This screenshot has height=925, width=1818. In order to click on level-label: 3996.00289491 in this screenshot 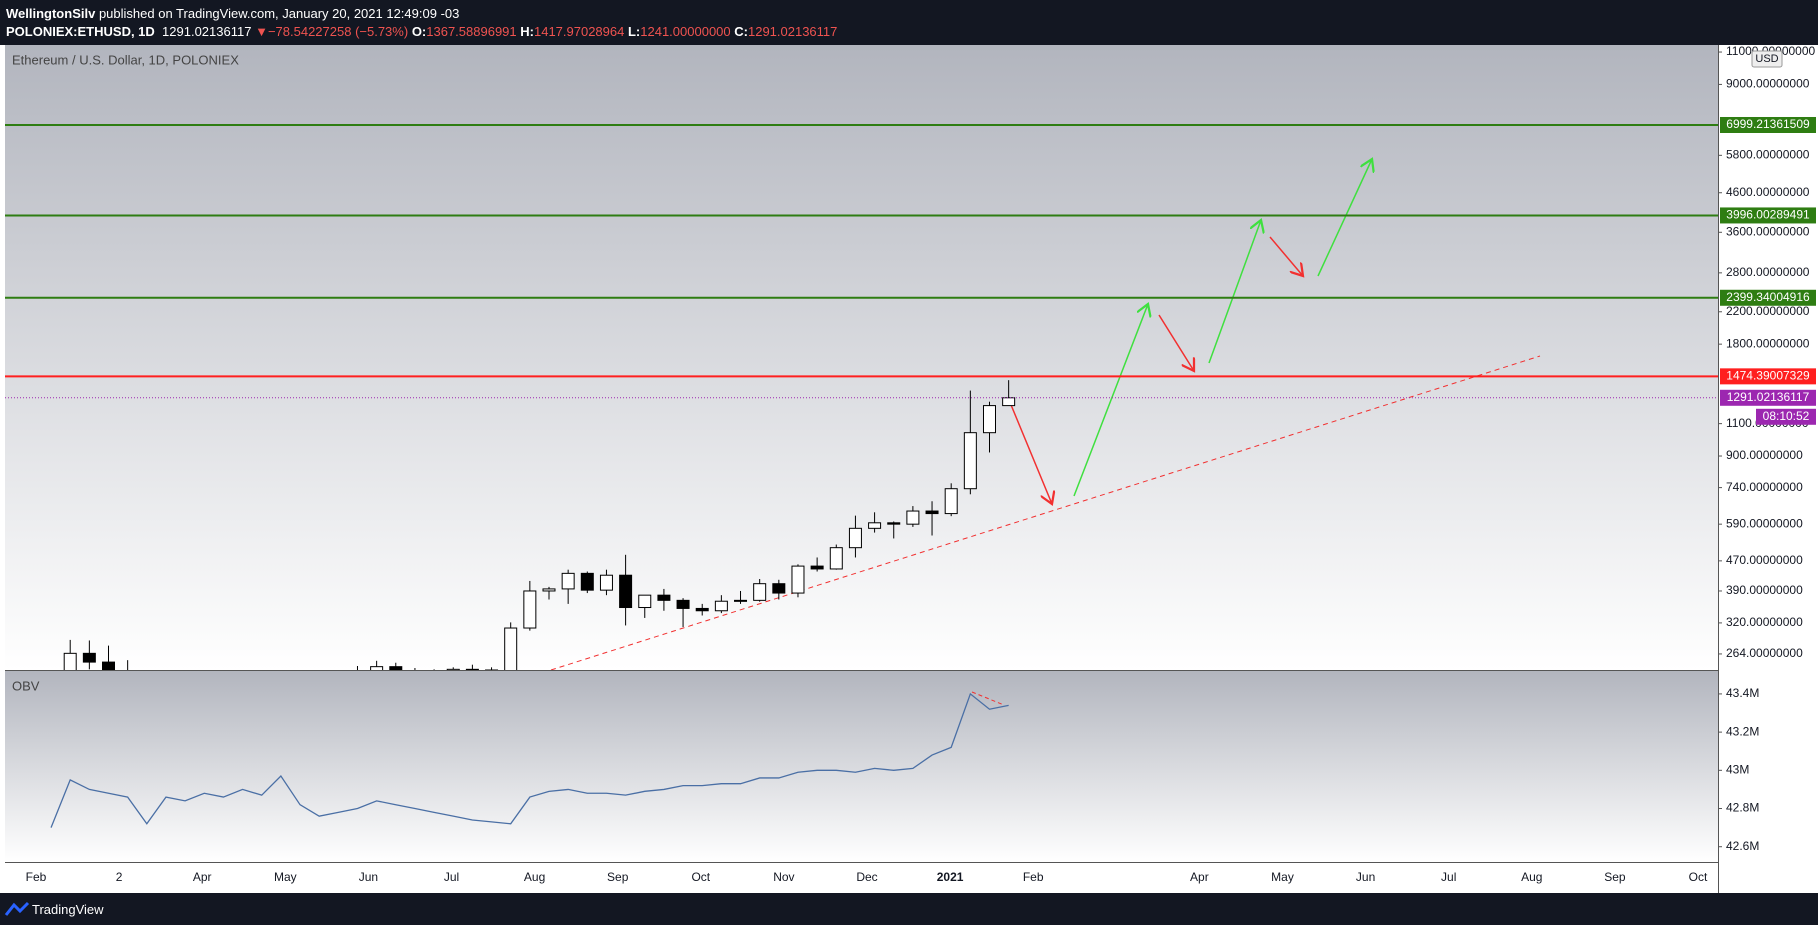, I will do `click(1768, 215)`.